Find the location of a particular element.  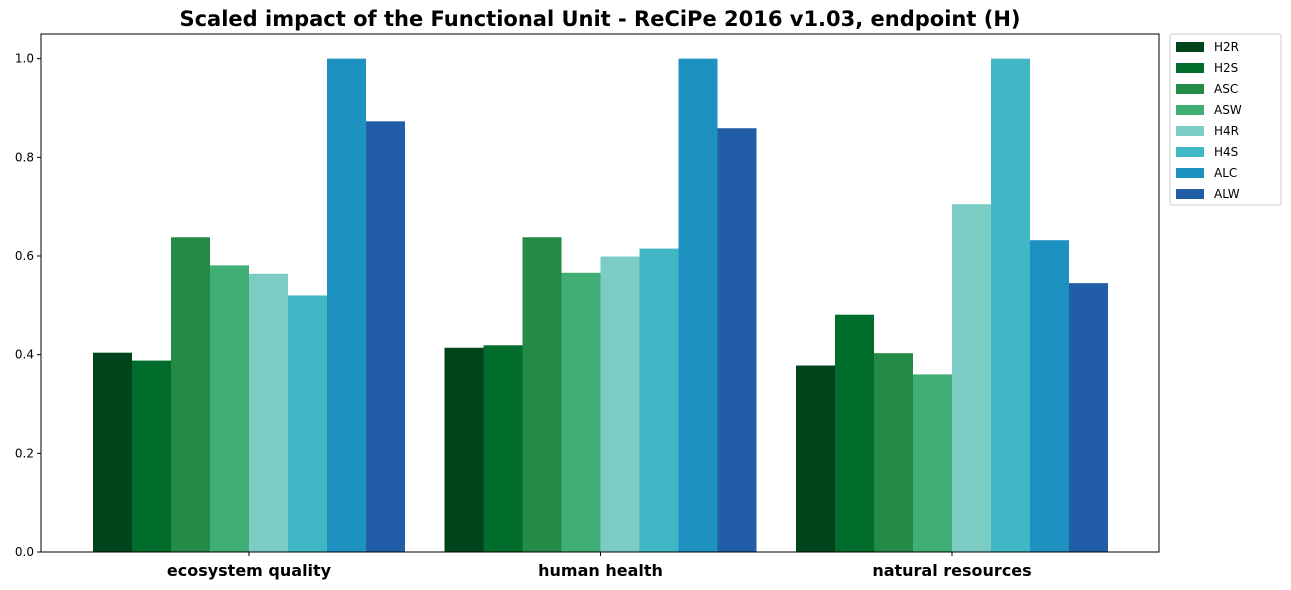

legend-swatch-h4r is located at coordinates (1190, 131).